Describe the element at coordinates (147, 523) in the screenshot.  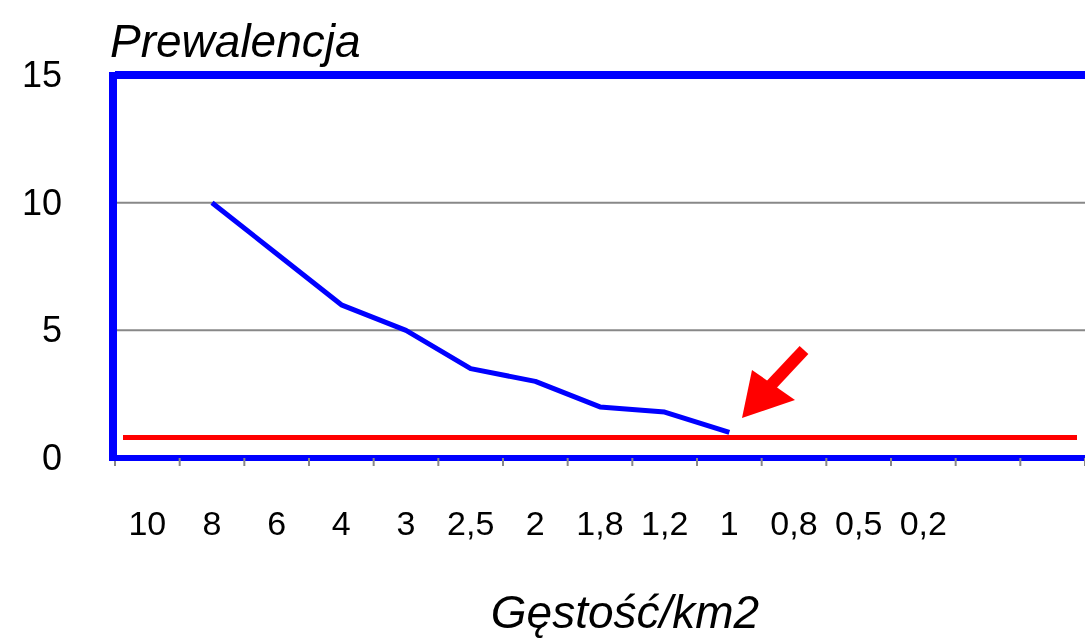
I see `x-tick-label: 10` at that location.